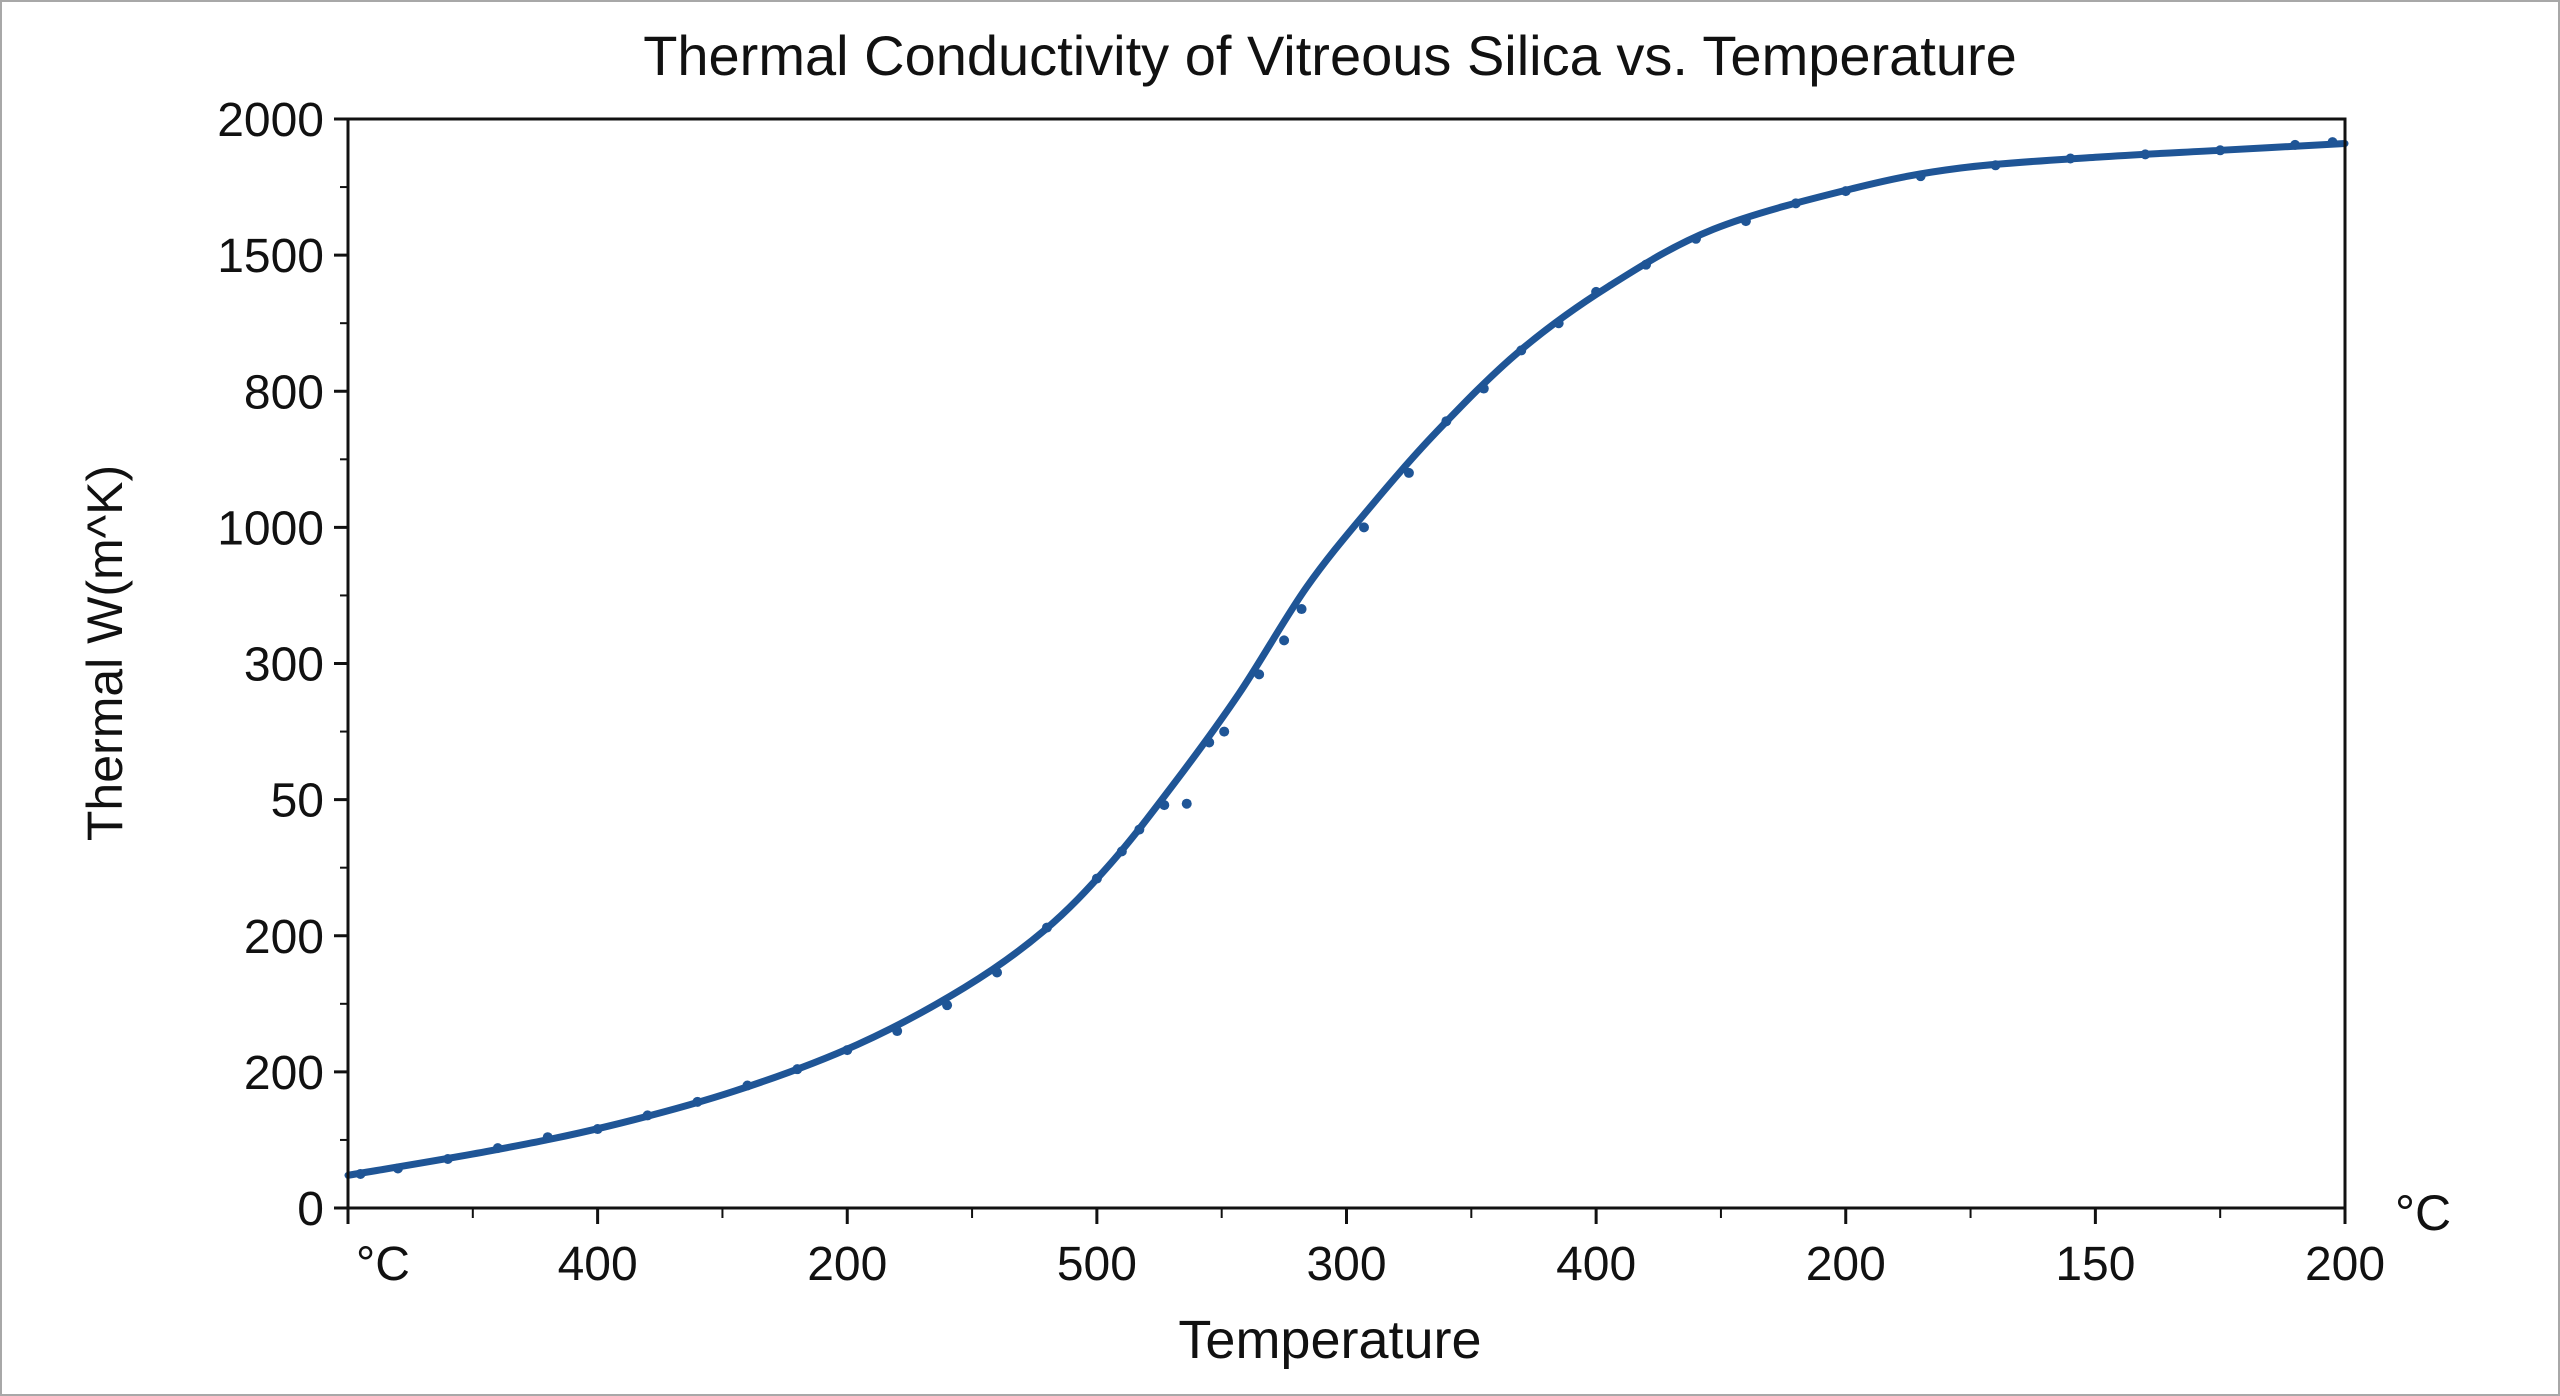  I want to click on y-axis-label: Thermal W(m^K), so click(105, 653).